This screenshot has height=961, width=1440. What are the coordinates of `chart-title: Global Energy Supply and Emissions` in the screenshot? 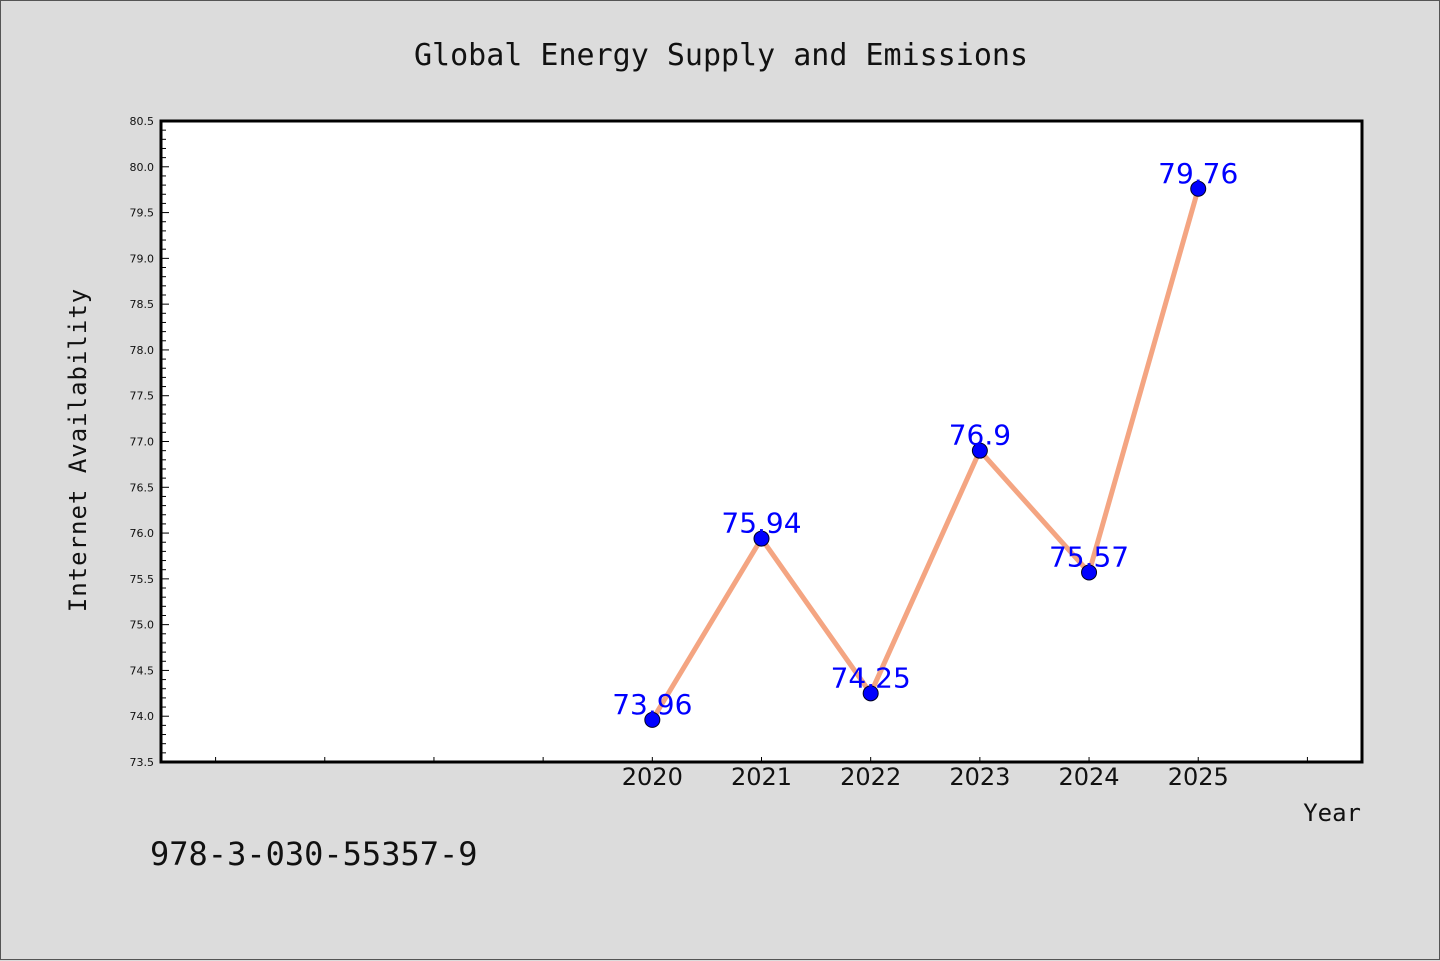 It's located at (721, 55).